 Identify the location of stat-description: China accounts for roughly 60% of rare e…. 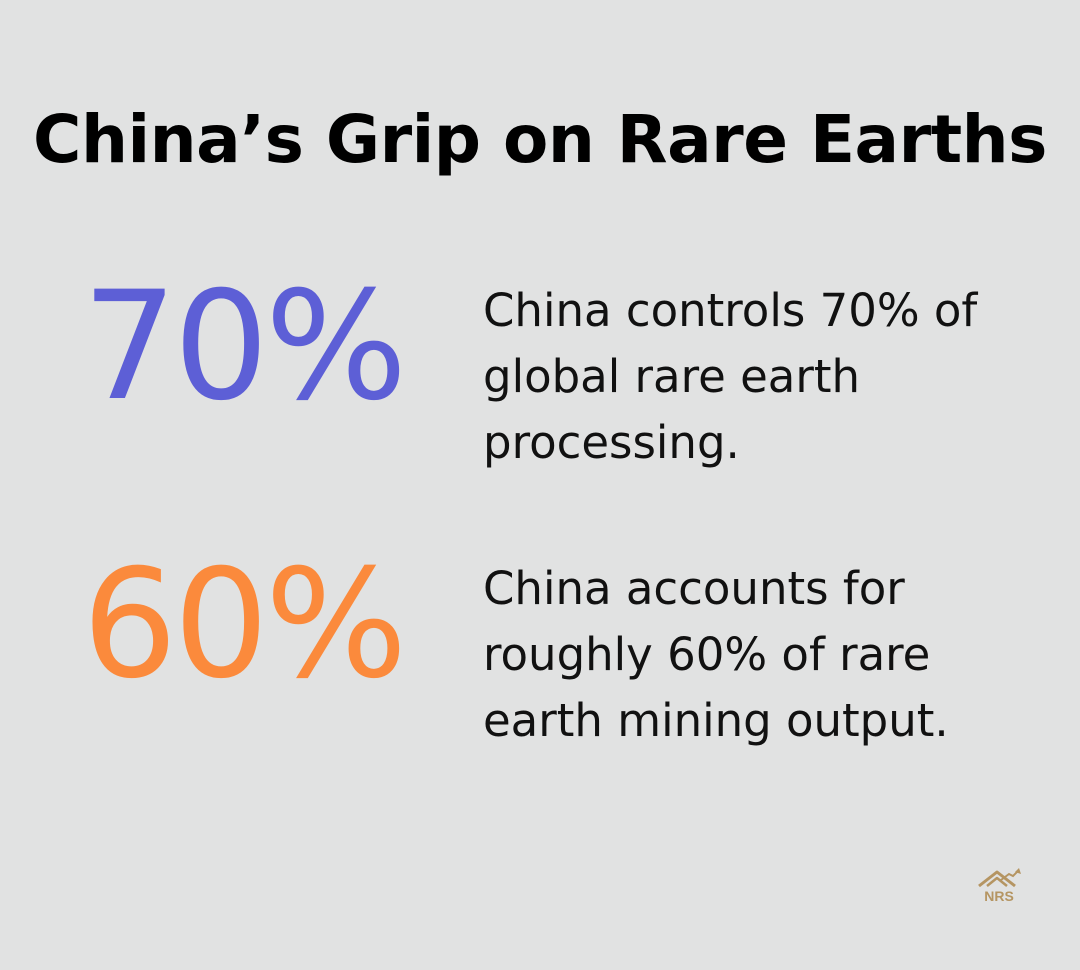
(716, 654).